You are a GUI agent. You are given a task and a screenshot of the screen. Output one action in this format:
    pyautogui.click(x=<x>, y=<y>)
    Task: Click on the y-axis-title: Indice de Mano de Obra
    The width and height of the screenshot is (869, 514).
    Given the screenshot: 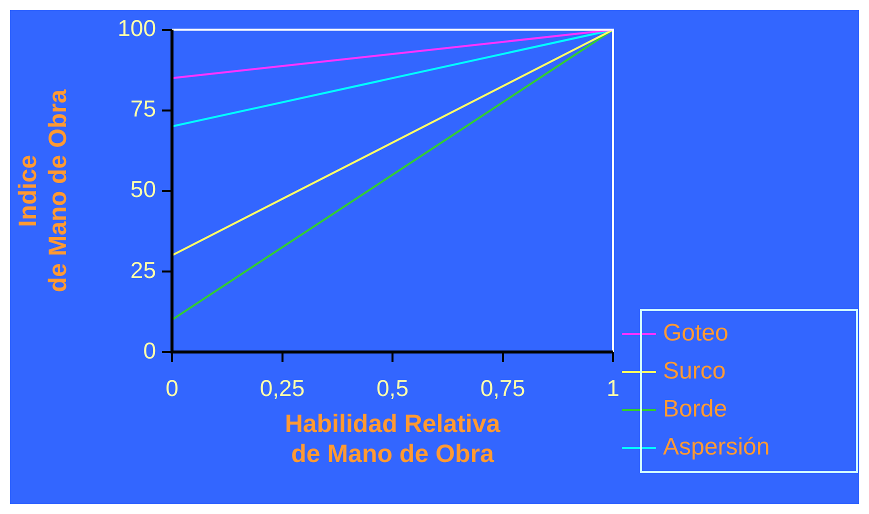 What is the action you would take?
    pyautogui.click(x=43, y=190)
    